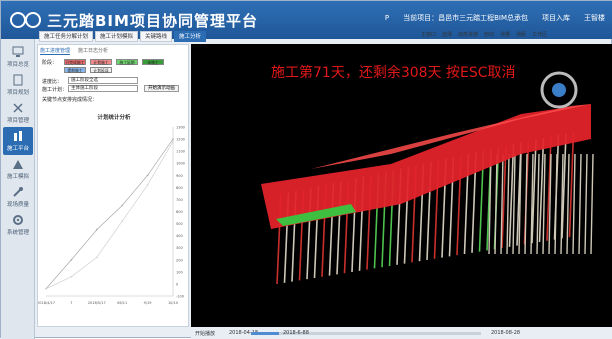 The height and width of the screenshot is (339, 612). I want to click on y-tick-label: 600, so click(179, 212).